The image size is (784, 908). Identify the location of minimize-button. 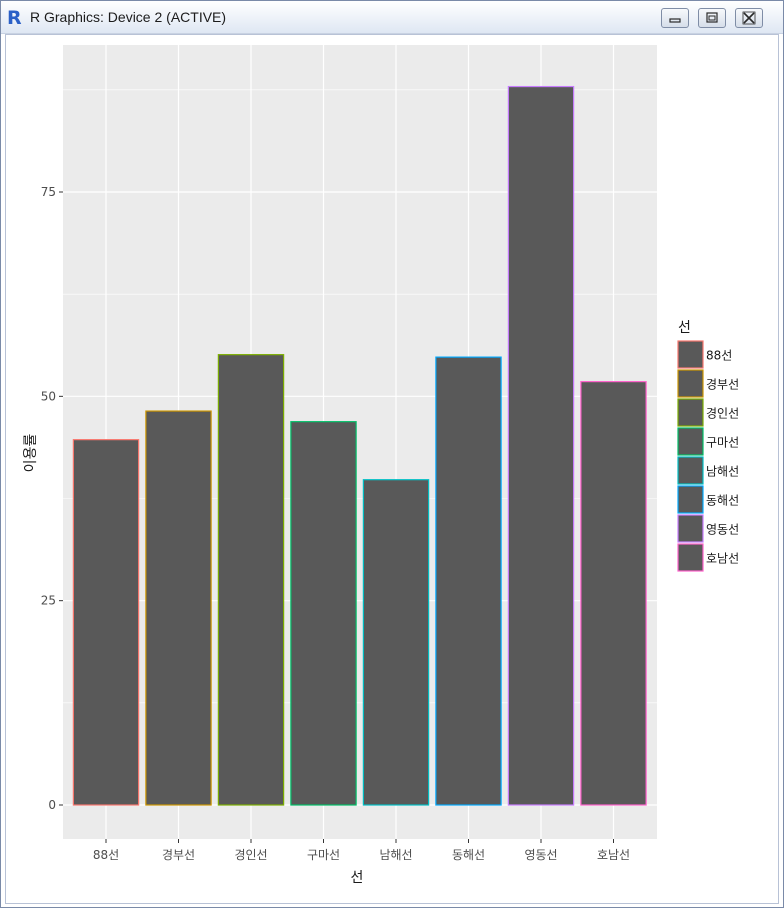
(675, 18).